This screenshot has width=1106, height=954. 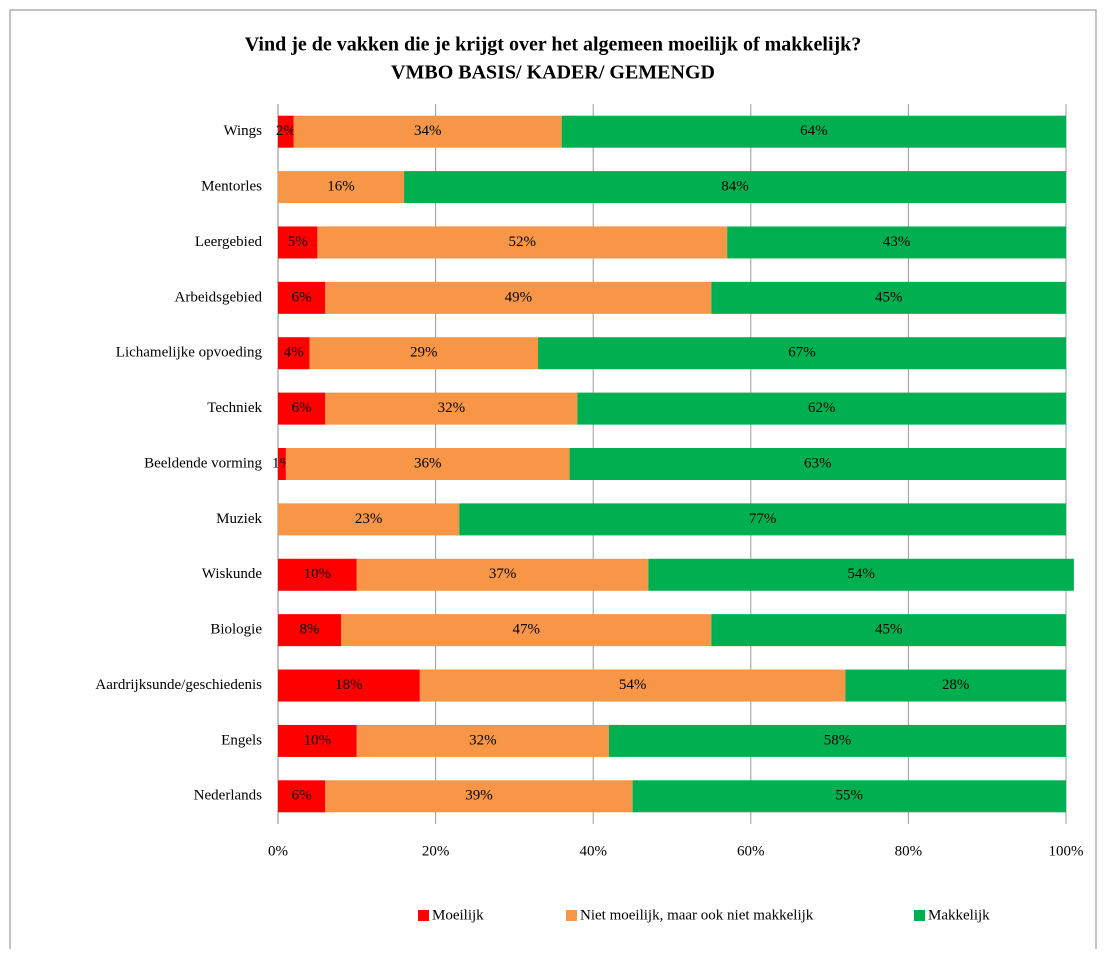 I want to click on y-tick-label: Nederlands, so click(x=228, y=796).